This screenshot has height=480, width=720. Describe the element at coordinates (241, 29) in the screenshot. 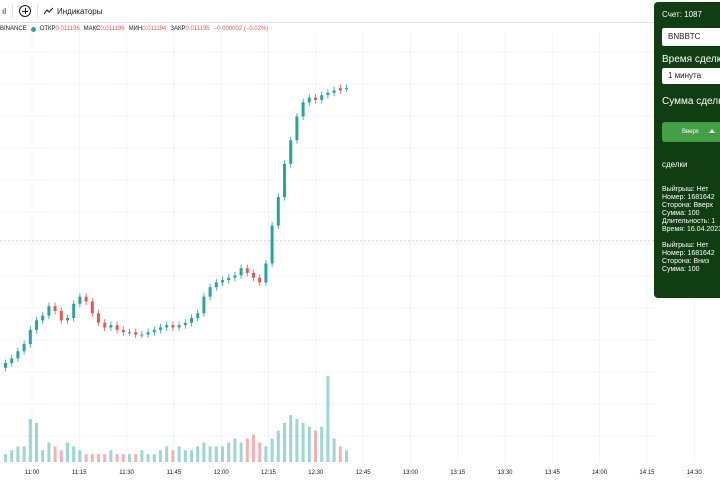

I see `change-value: −0.000002 (−0.02%)` at that location.